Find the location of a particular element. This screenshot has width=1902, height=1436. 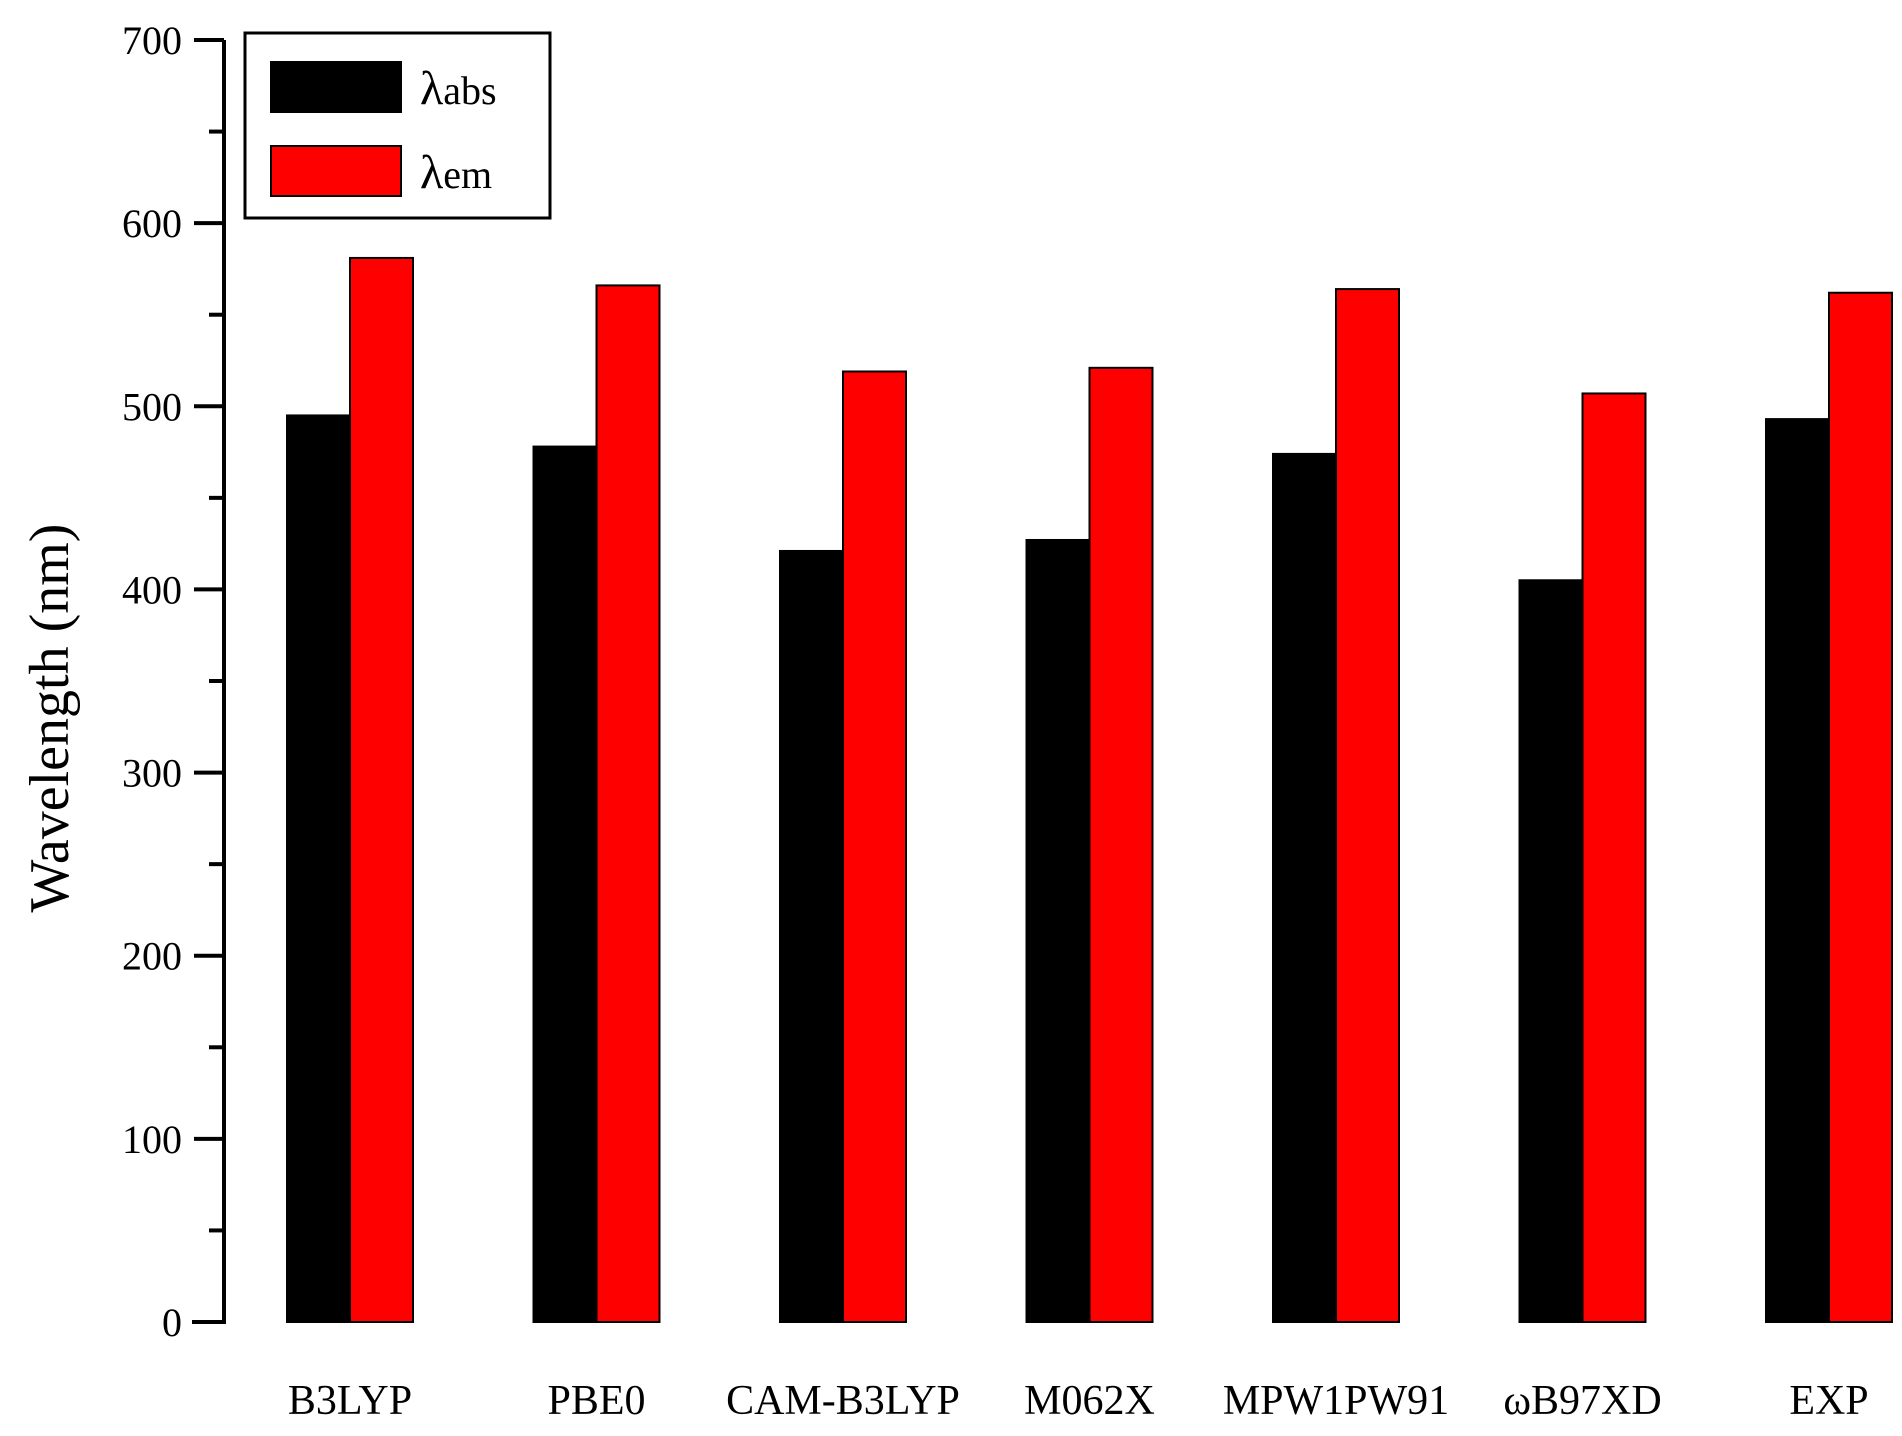

y-tick-label: 700 is located at coordinates (152, 40).